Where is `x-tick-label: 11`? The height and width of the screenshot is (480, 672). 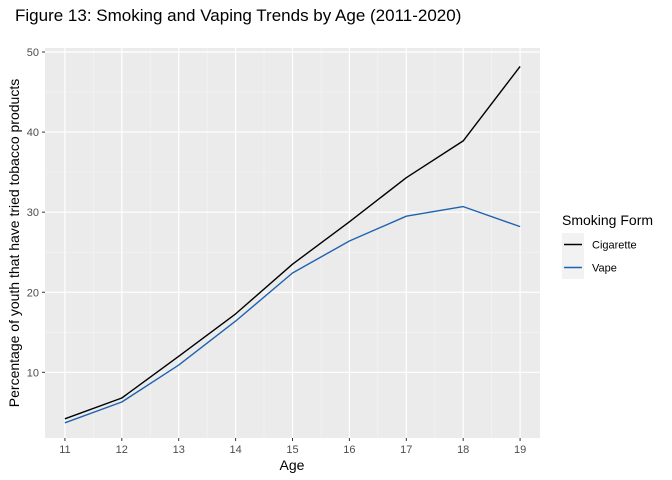
x-tick-label: 11 is located at coordinates (64, 450).